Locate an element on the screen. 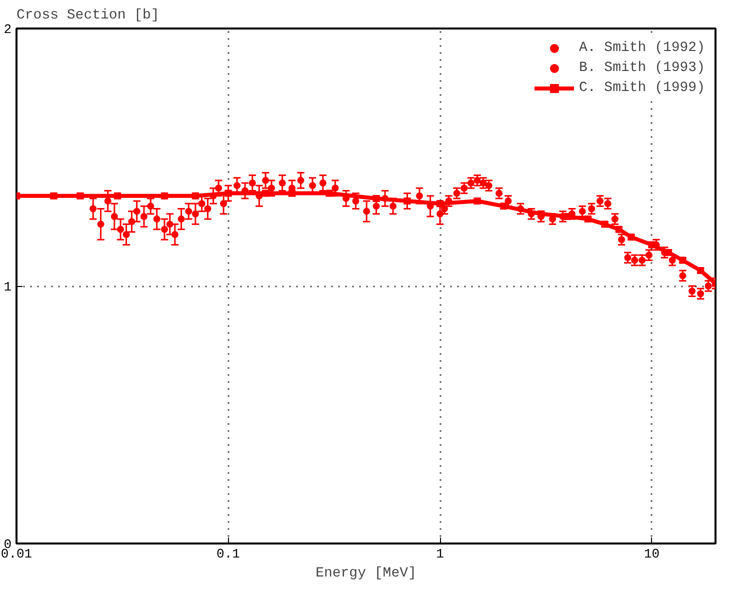  legend-label: A. Smith (1992) is located at coordinates (641, 48).